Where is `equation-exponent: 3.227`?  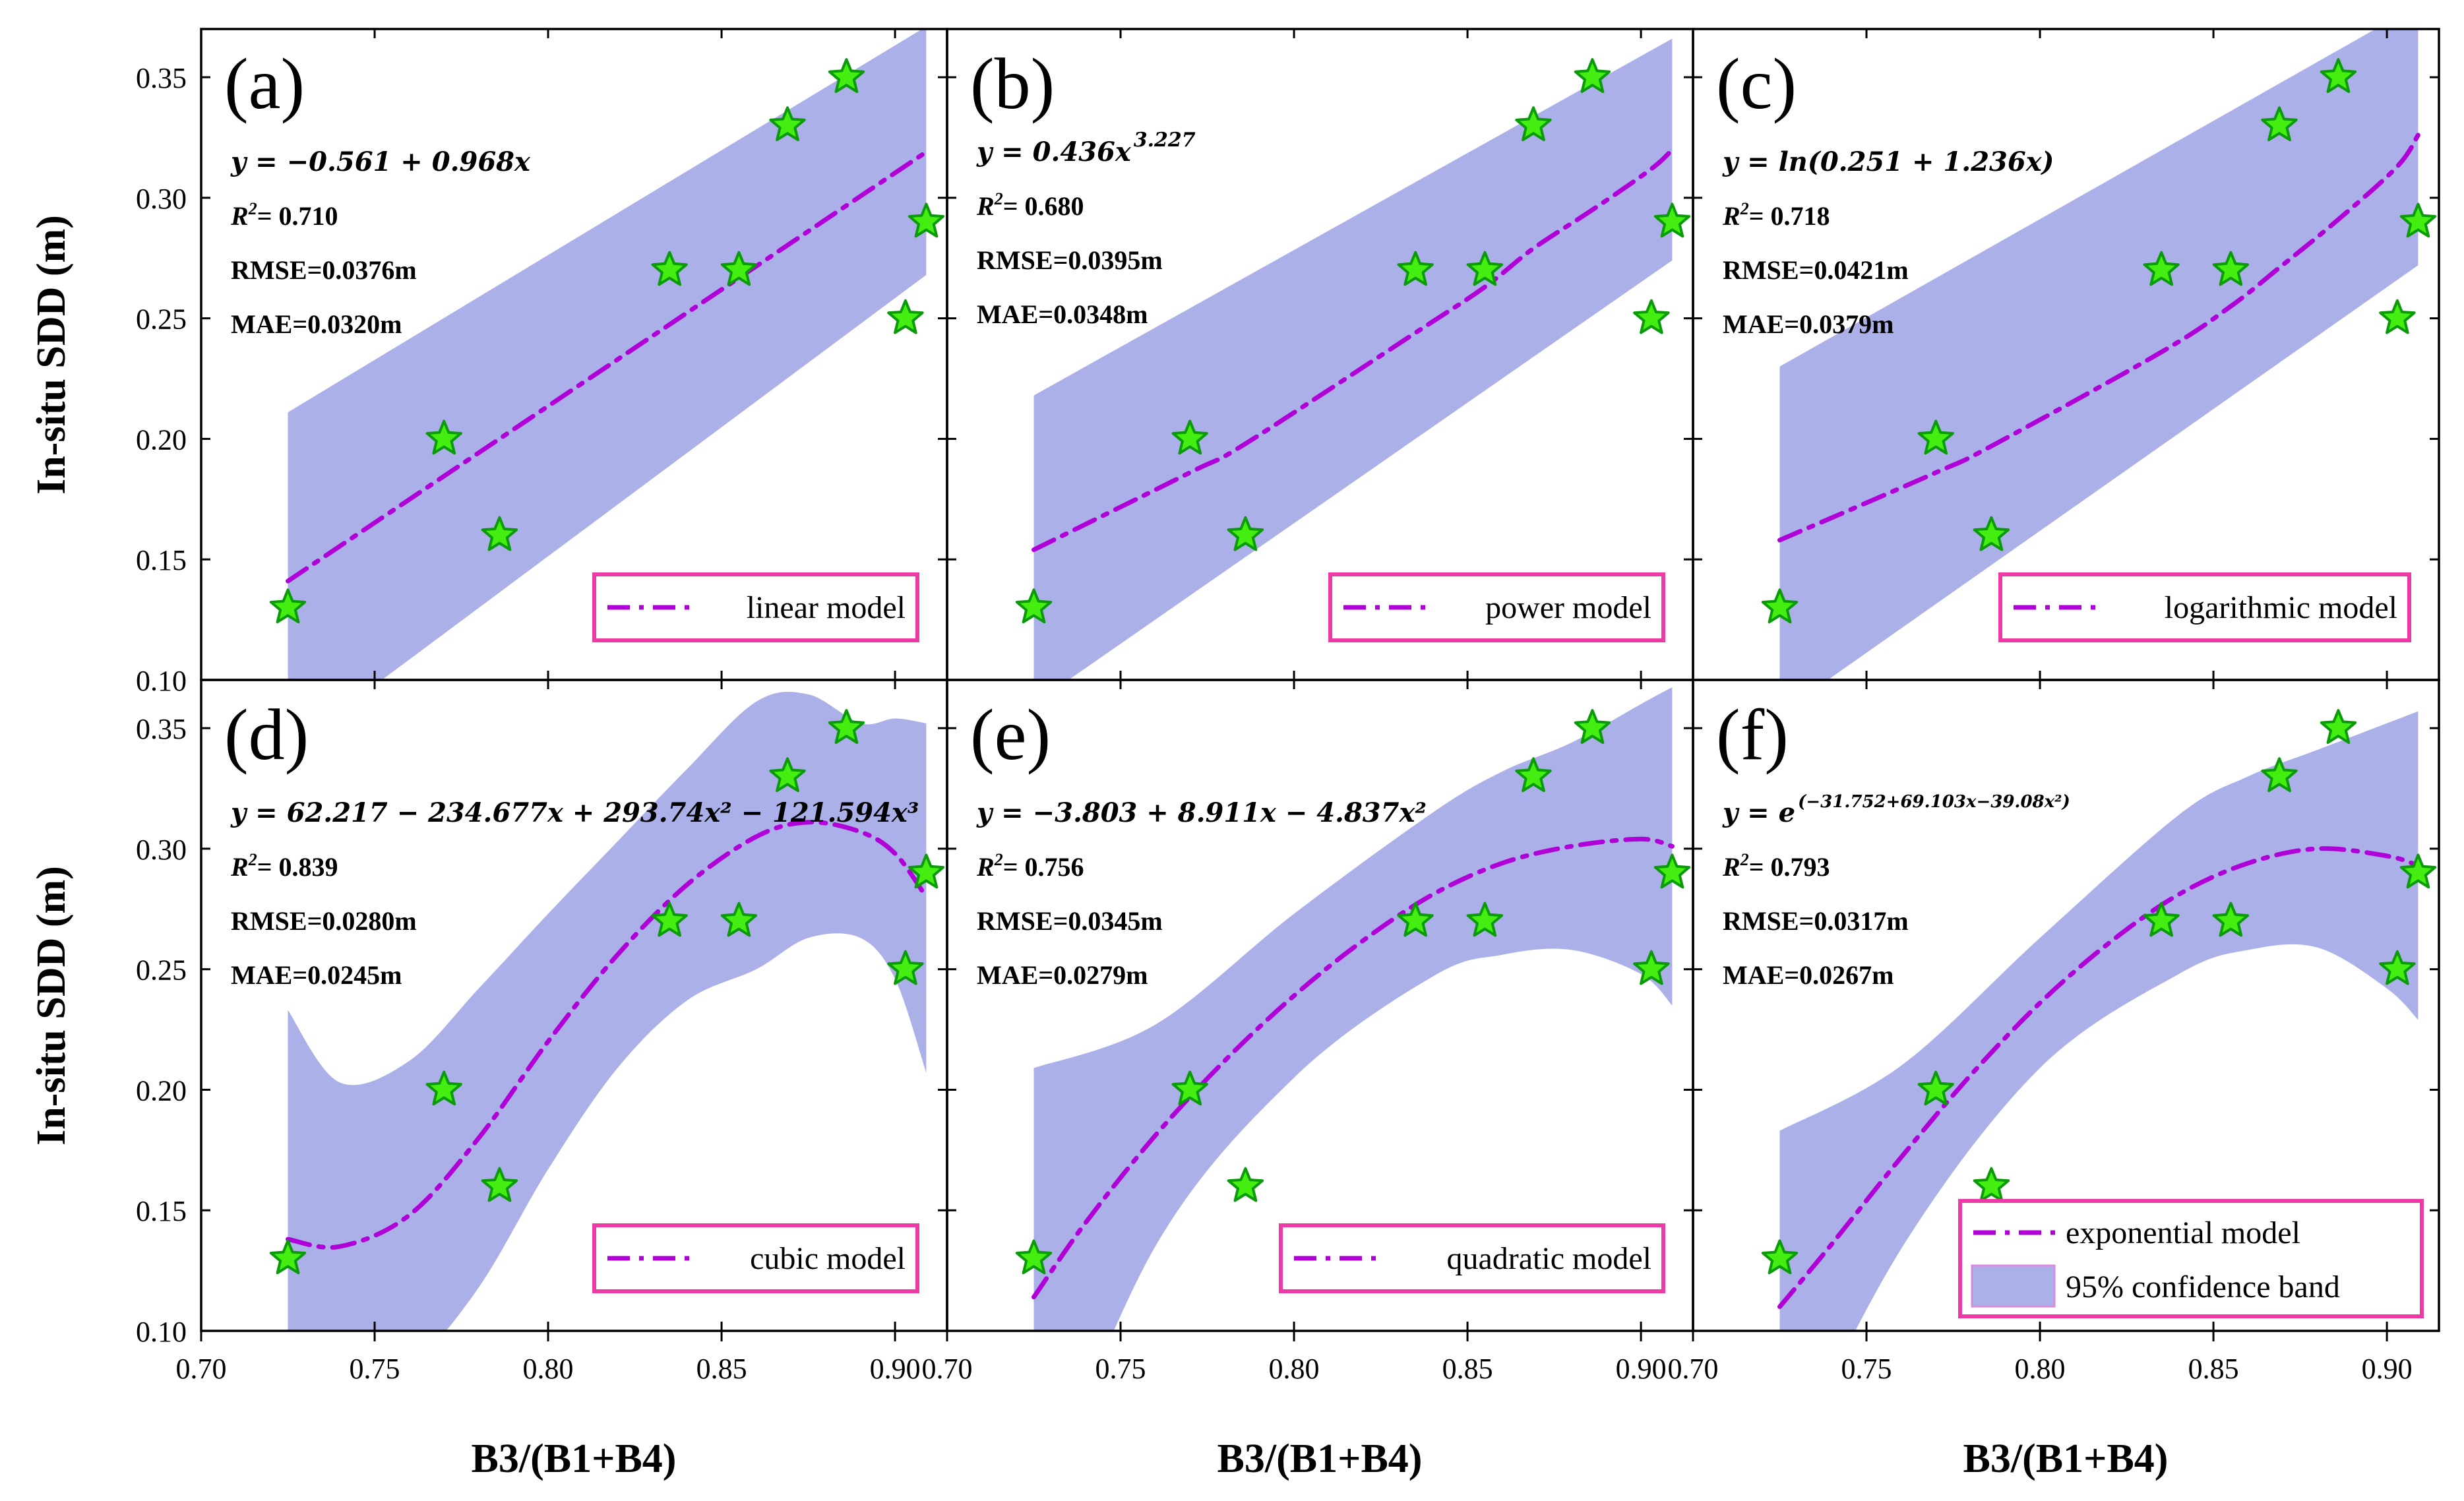 equation-exponent: 3.227 is located at coordinates (1165, 140).